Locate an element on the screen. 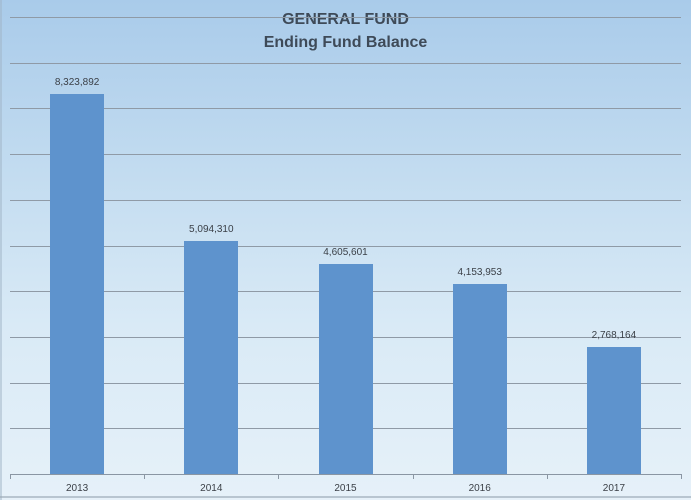 The width and height of the screenshot is (691, 500). data-label: 4,605,601 is located at coordinates (345, 252).